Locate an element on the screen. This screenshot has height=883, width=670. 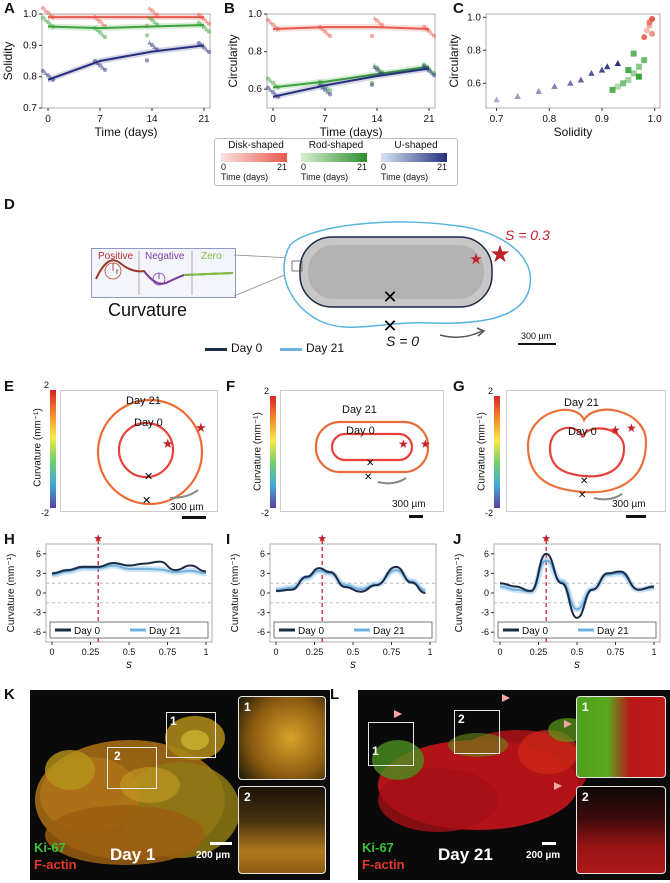
day-label-k: Day 1 is located at coordinates (133, 854).